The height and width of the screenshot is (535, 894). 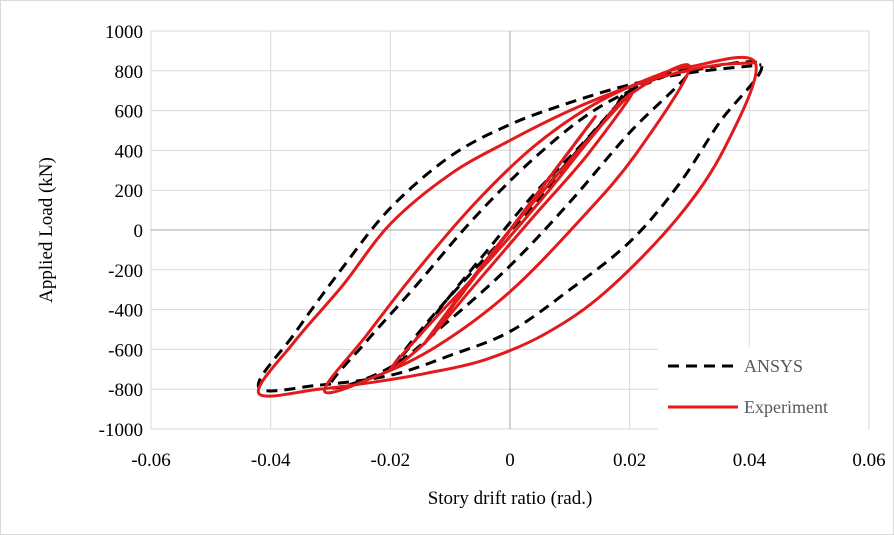 I want to click on legend-box, so click(x=763, y=390).